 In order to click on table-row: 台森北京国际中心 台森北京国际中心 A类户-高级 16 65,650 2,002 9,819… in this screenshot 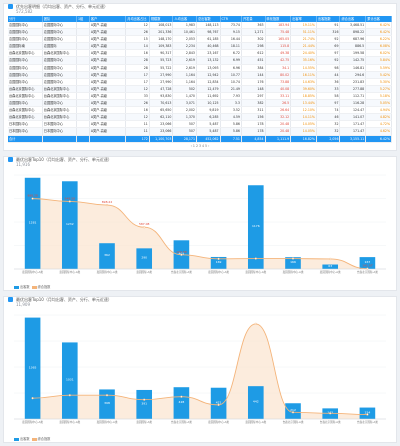, I will do `click(200, 110)`.